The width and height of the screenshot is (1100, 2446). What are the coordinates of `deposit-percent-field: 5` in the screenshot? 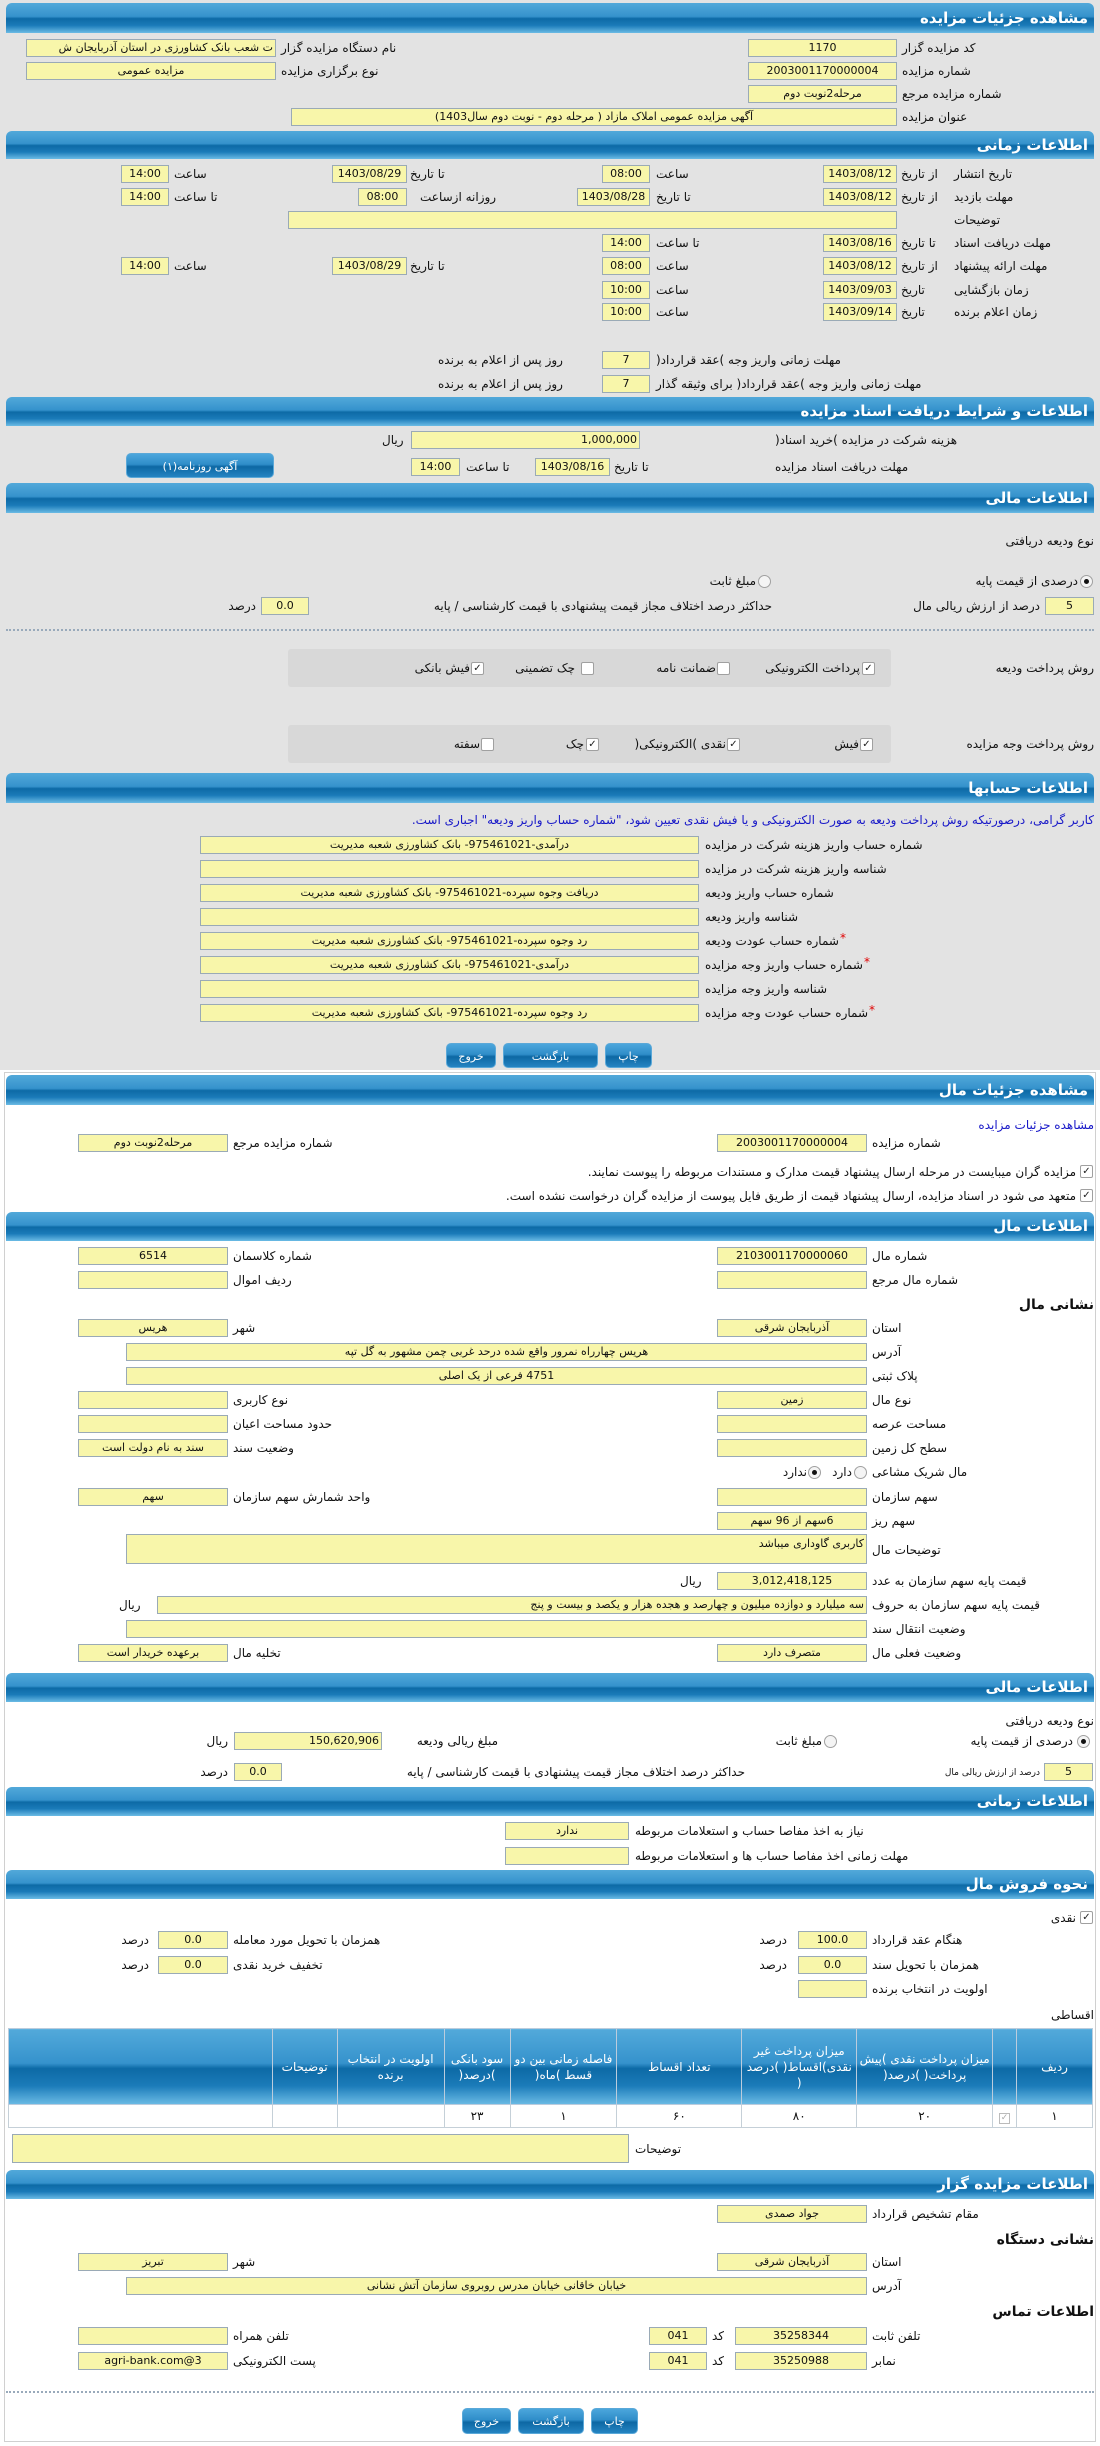 It's located at (1069, 606).